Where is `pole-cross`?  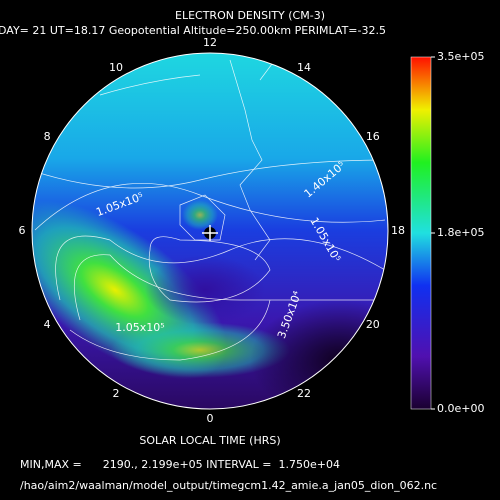
pole-cross is located at coordinates (210, 233).